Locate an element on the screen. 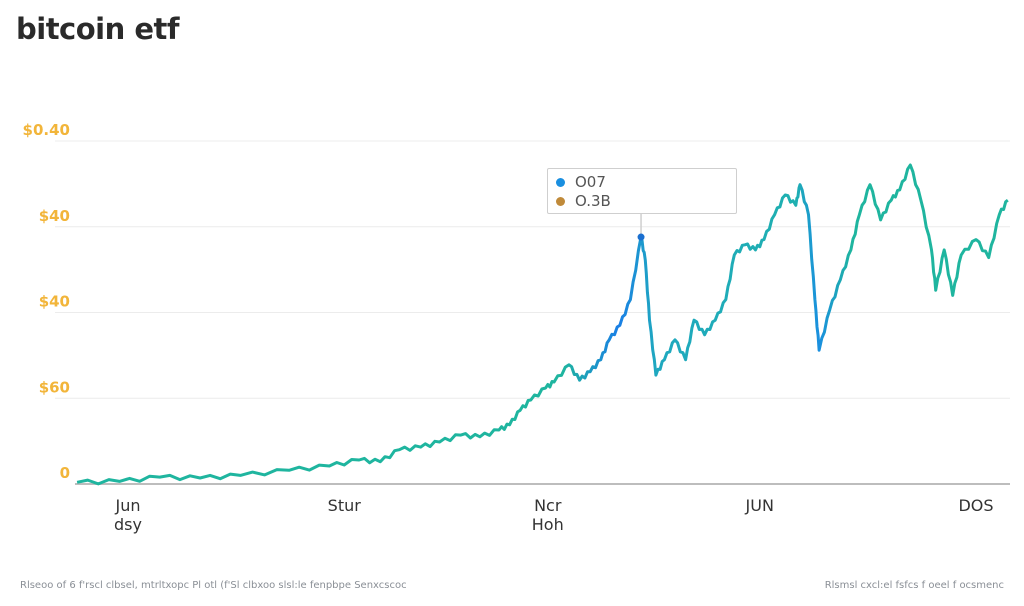 Image resolution: width=1024 pixels, height=606 pixels. tooltip-row: O07 is located at coordinates (581, 182).